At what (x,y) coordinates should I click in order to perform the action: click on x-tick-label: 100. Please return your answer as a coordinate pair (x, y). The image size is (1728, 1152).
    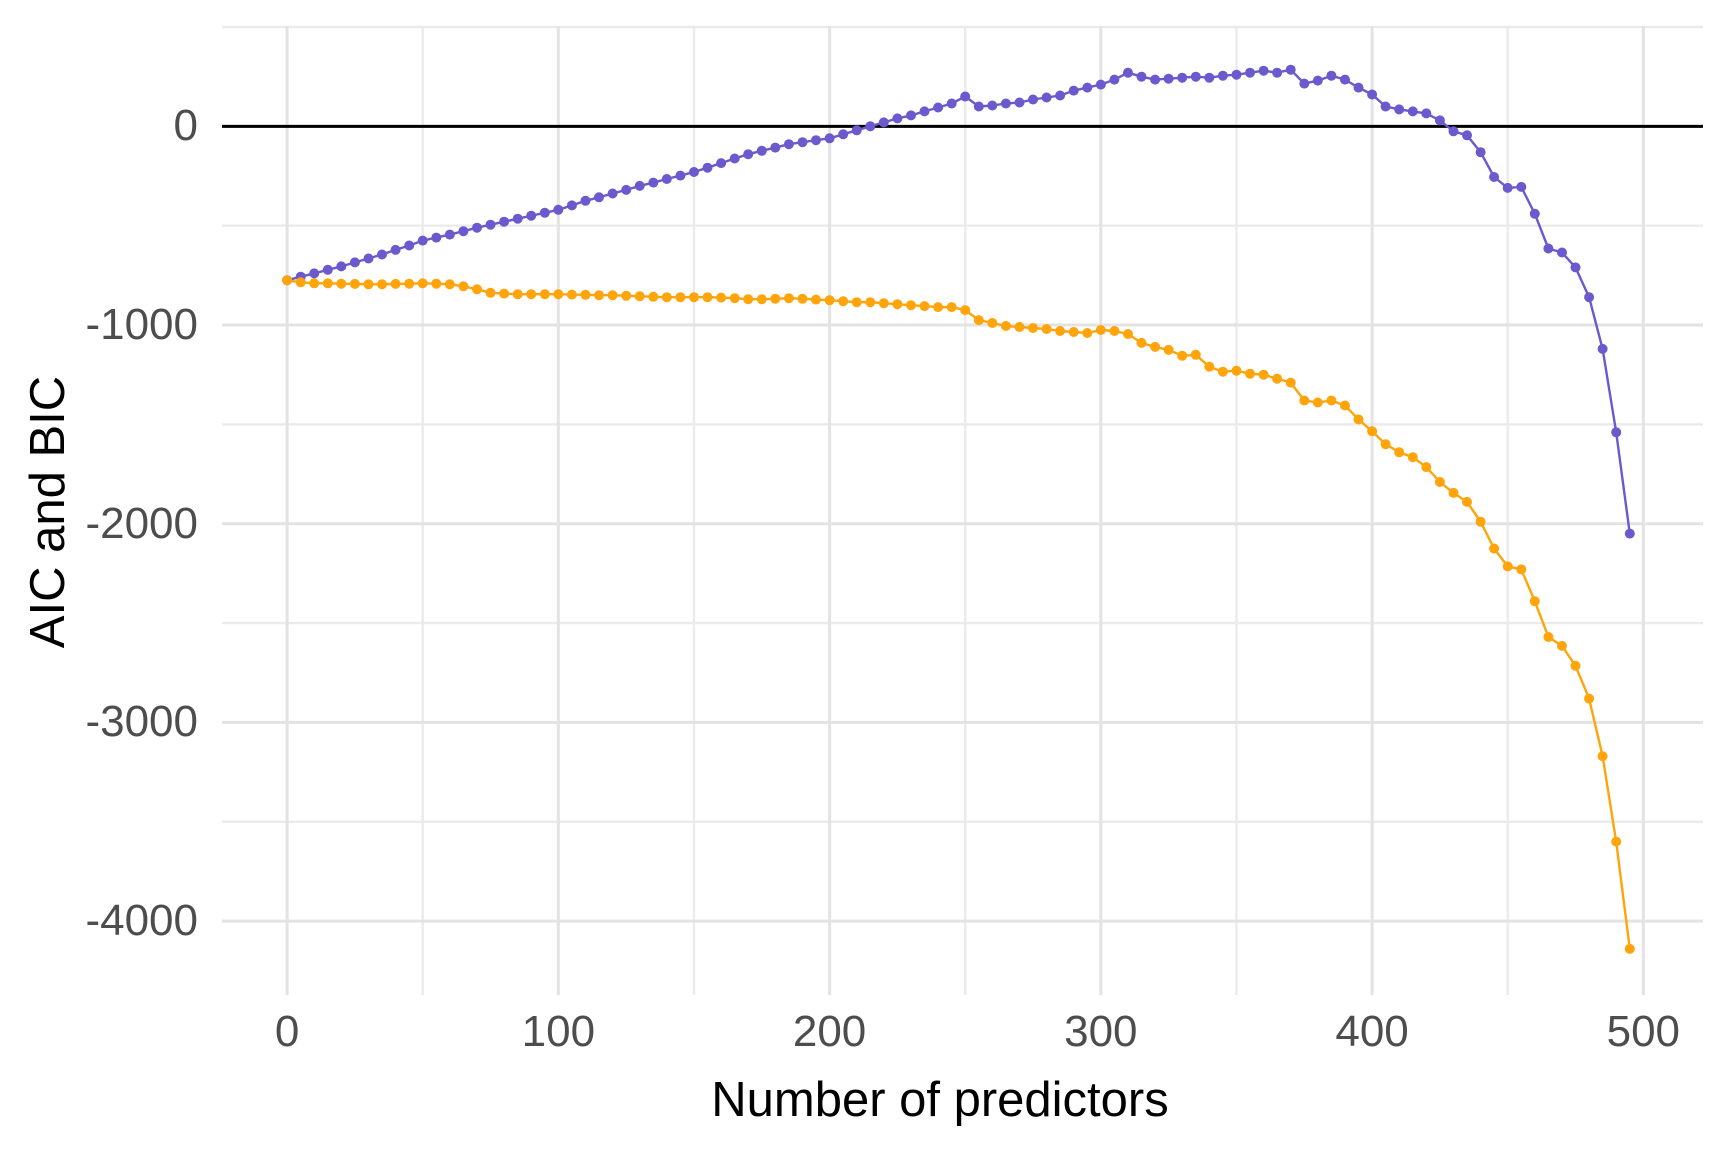
    Looking at the image, I should click on (558, 1031).